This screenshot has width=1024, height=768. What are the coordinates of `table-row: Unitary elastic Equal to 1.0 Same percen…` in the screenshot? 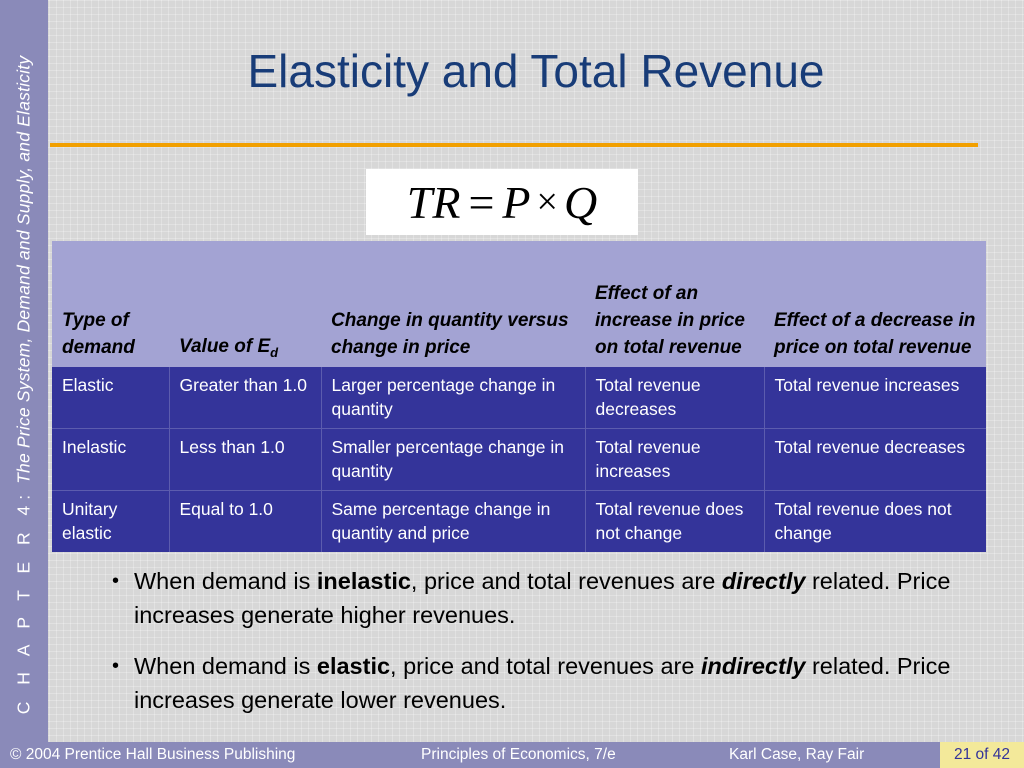 It's located at (519, 521).